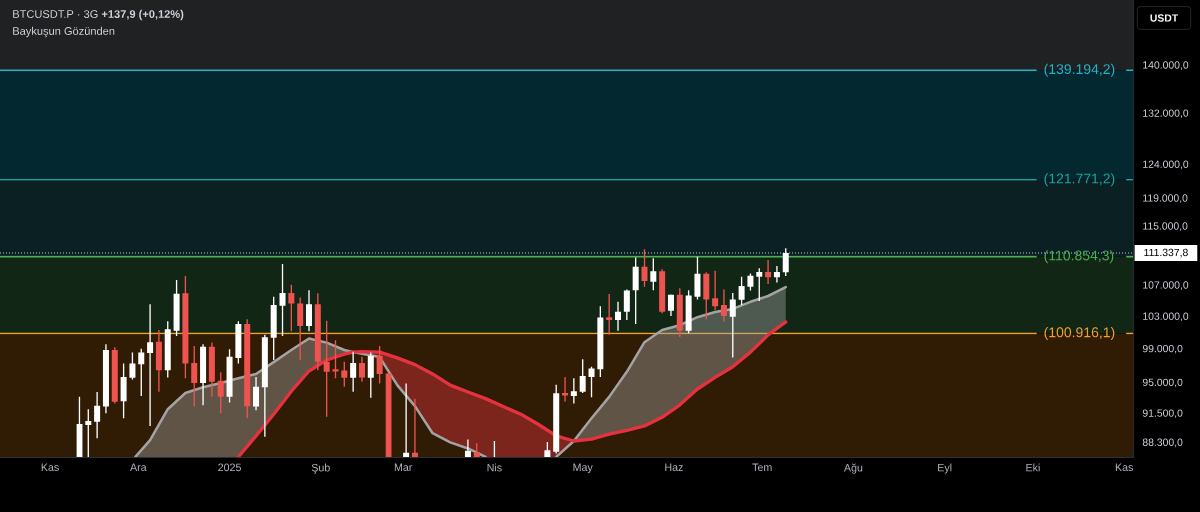  What do you see at coordinates (1079, 257) in the screenshot?
I see `ref-line-label: (110.854,3)` at bounding box center [1079, 257].